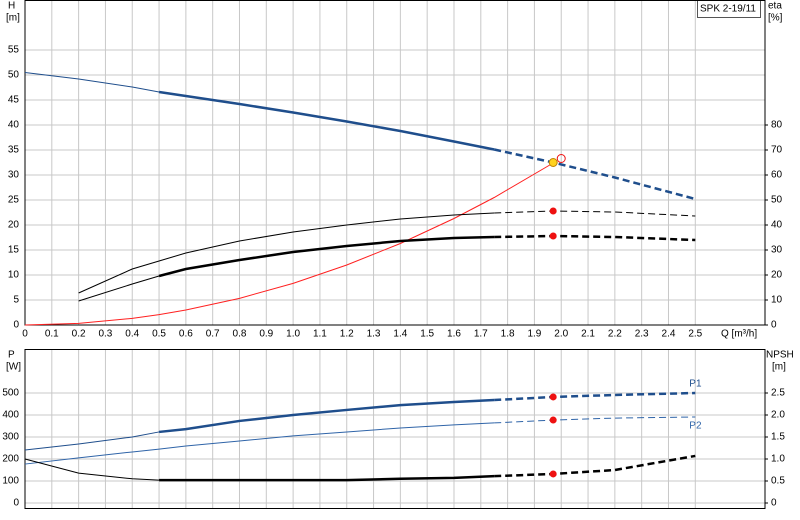  Describe the element at coordinates (775, 6) in the screenshot. I see `y2-axis-label: eta` at that location.